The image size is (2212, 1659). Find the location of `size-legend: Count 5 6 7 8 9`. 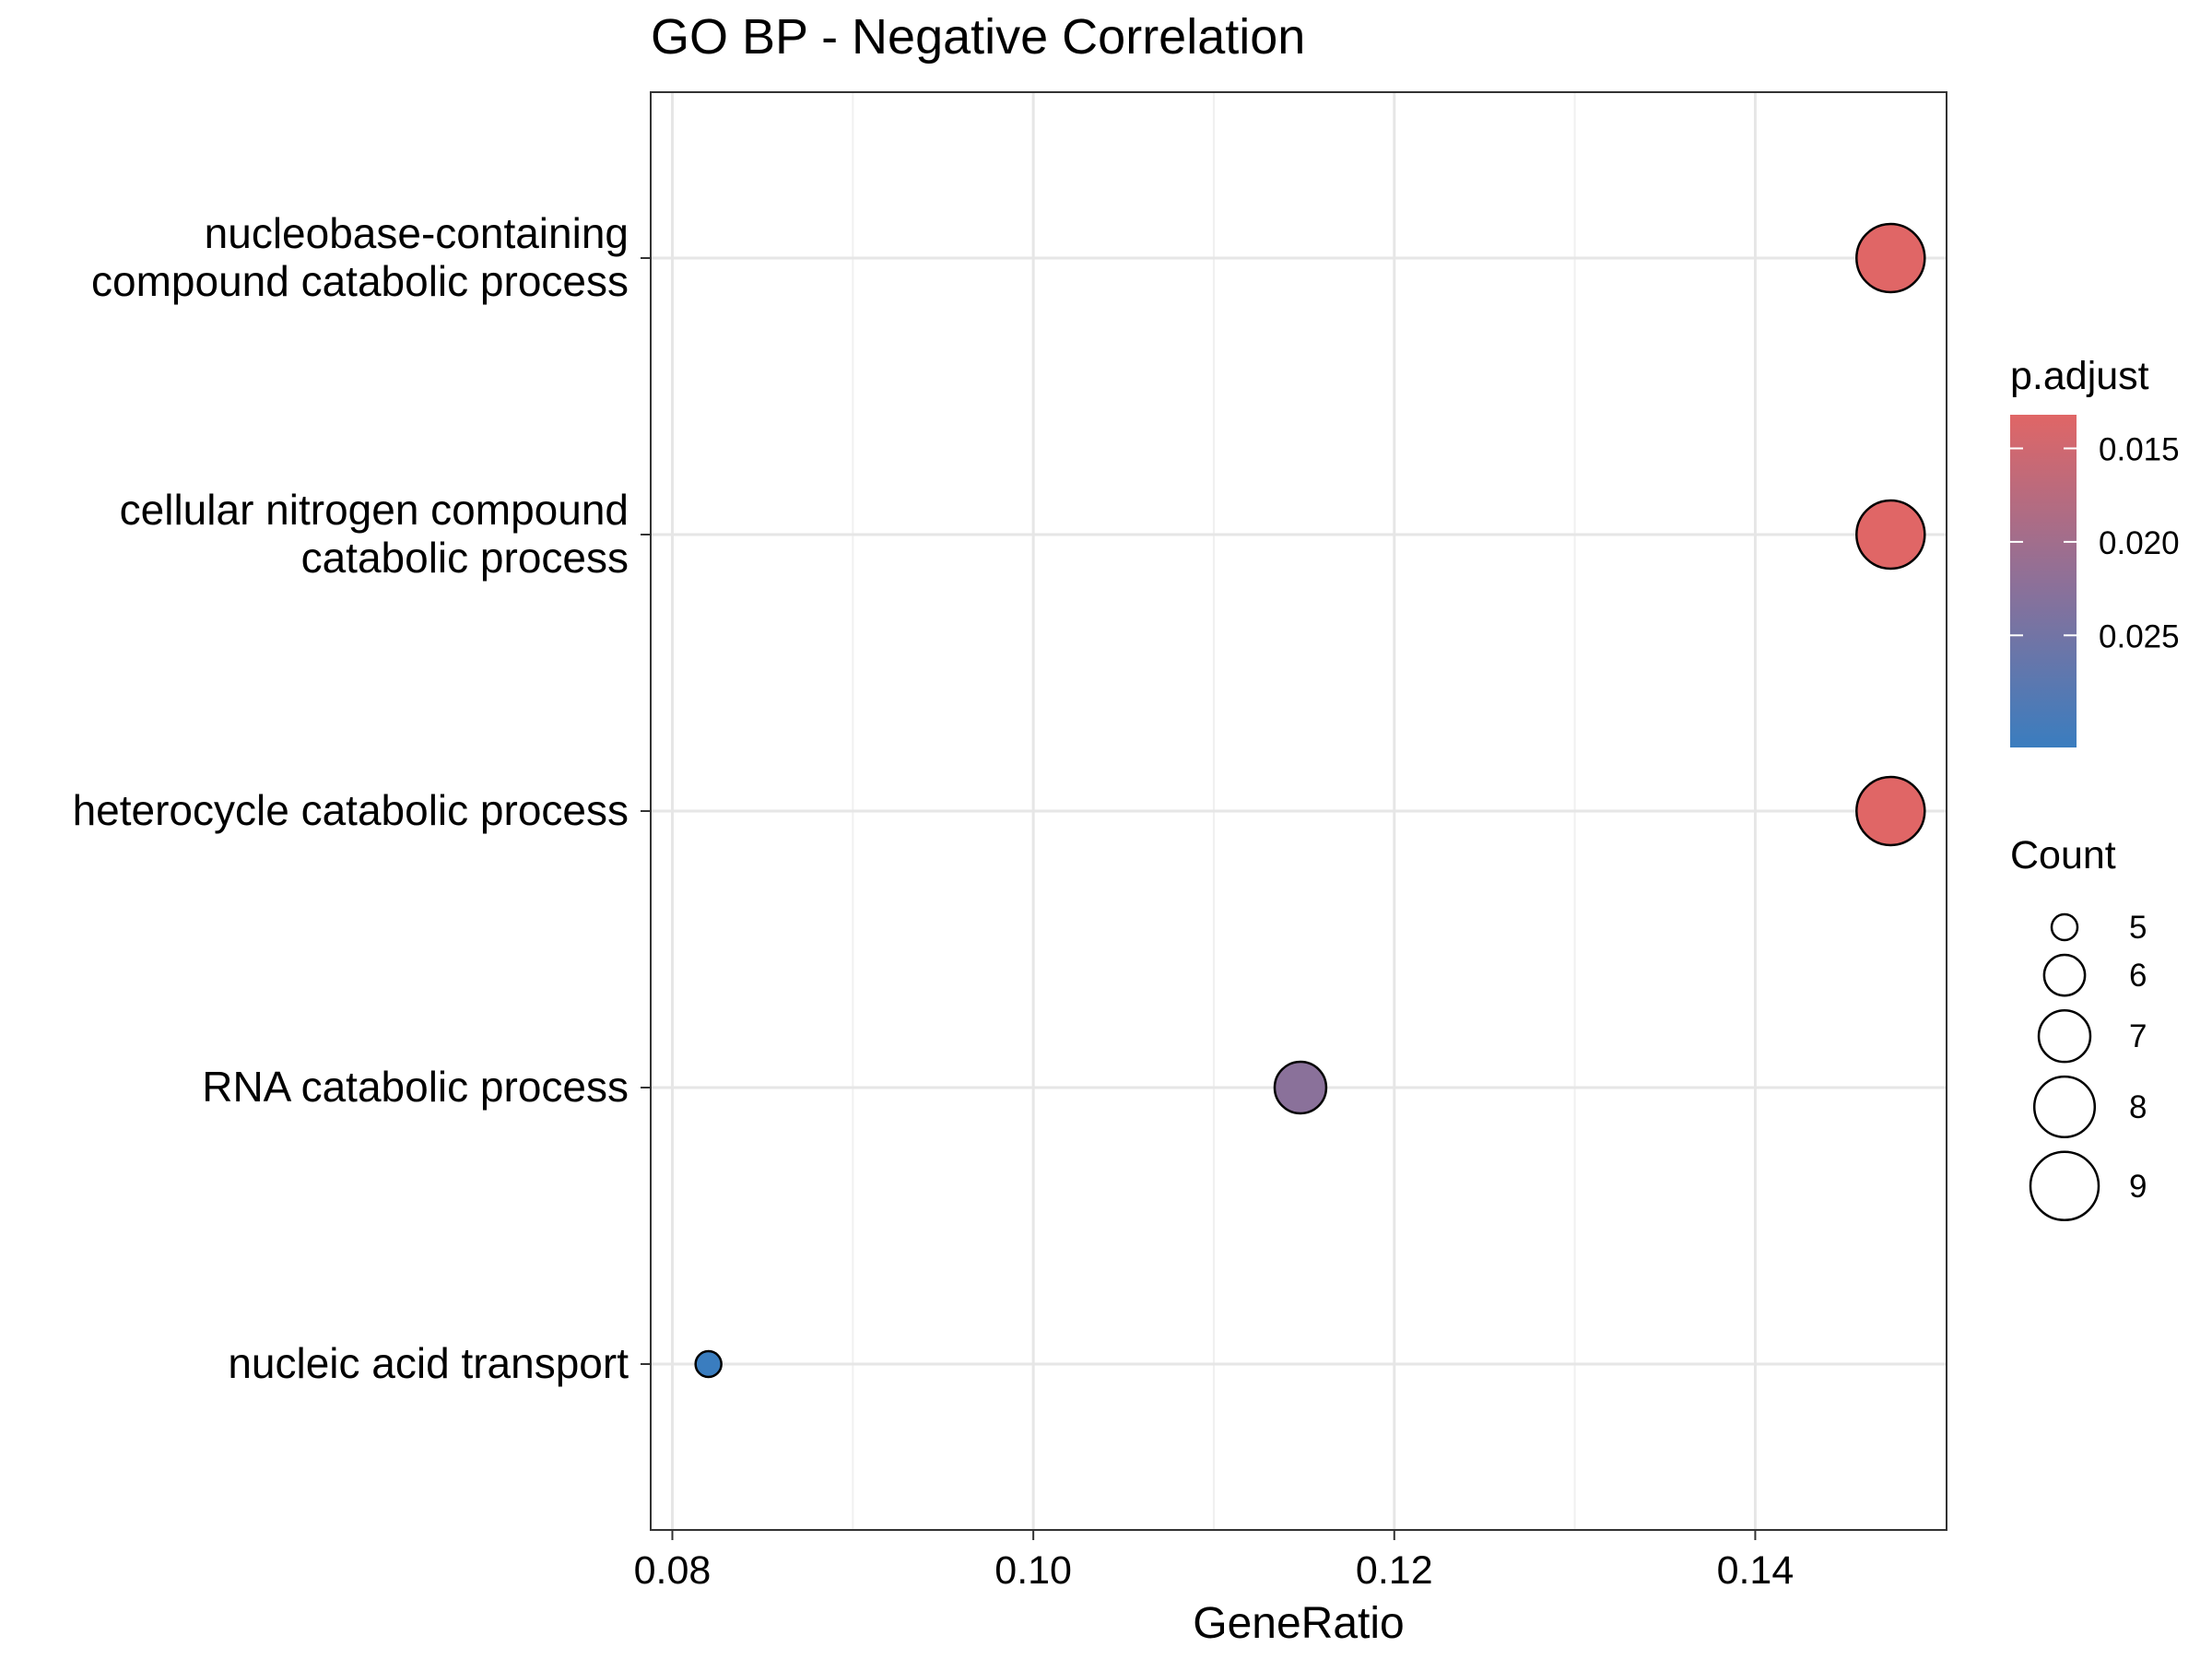

size-legend: Count 5 6 7 8 9 is located at coordinates (2078, 1027).